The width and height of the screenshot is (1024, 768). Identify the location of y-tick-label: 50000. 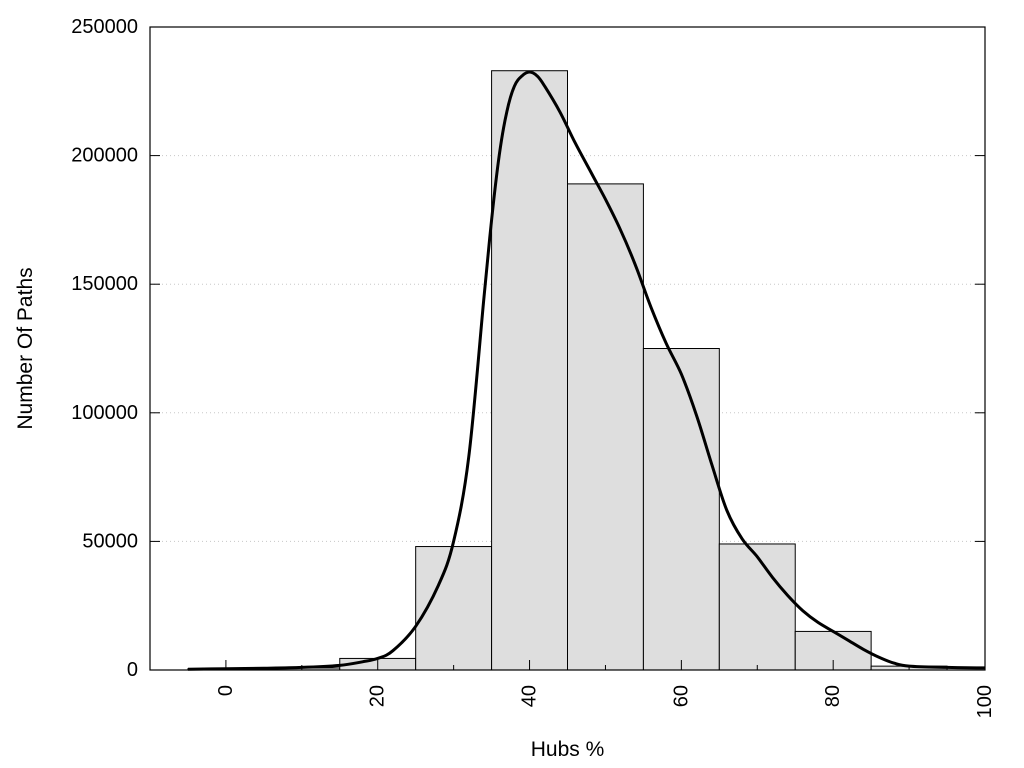
(110, 541).